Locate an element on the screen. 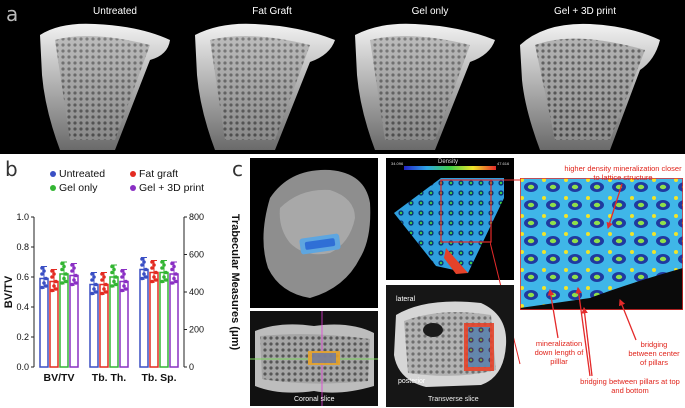 The image size is (685, 408). legend-dot-untreated is located at coordinates (53, 174).